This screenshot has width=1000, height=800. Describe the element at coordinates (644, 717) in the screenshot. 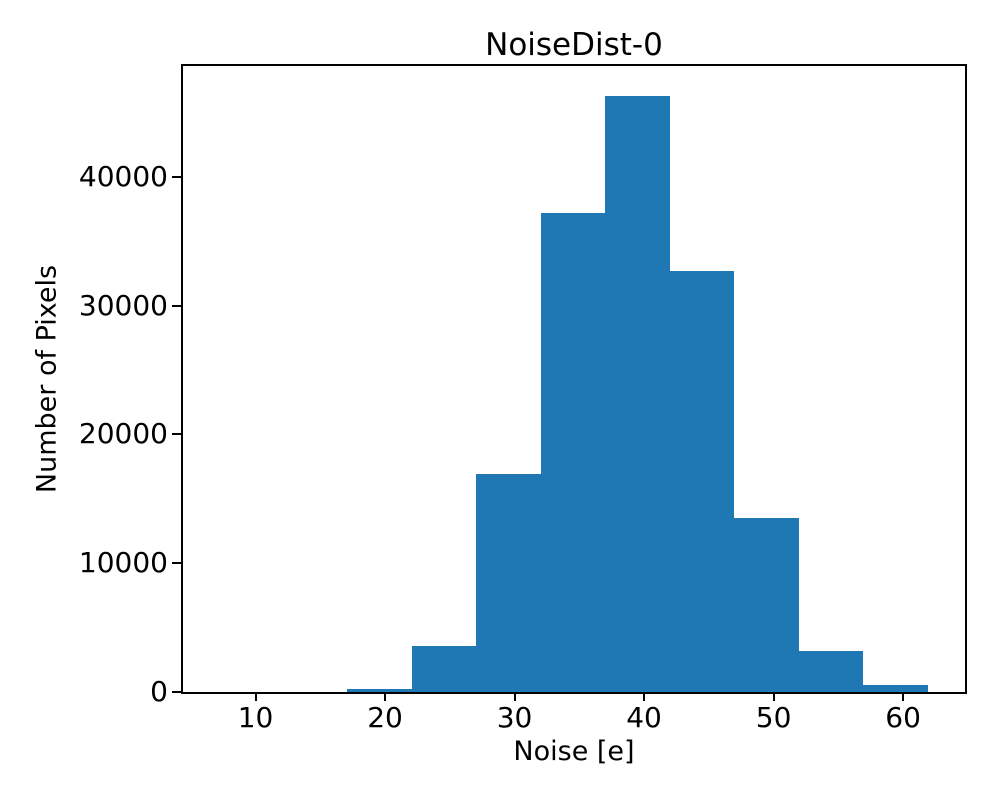

I see `x-tick-label: 40` at that location.